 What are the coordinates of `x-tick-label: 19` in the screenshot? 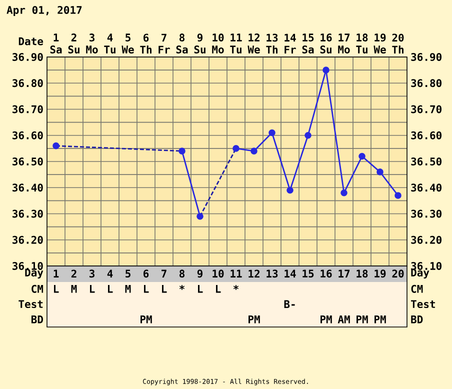 It's located at (380, 274).